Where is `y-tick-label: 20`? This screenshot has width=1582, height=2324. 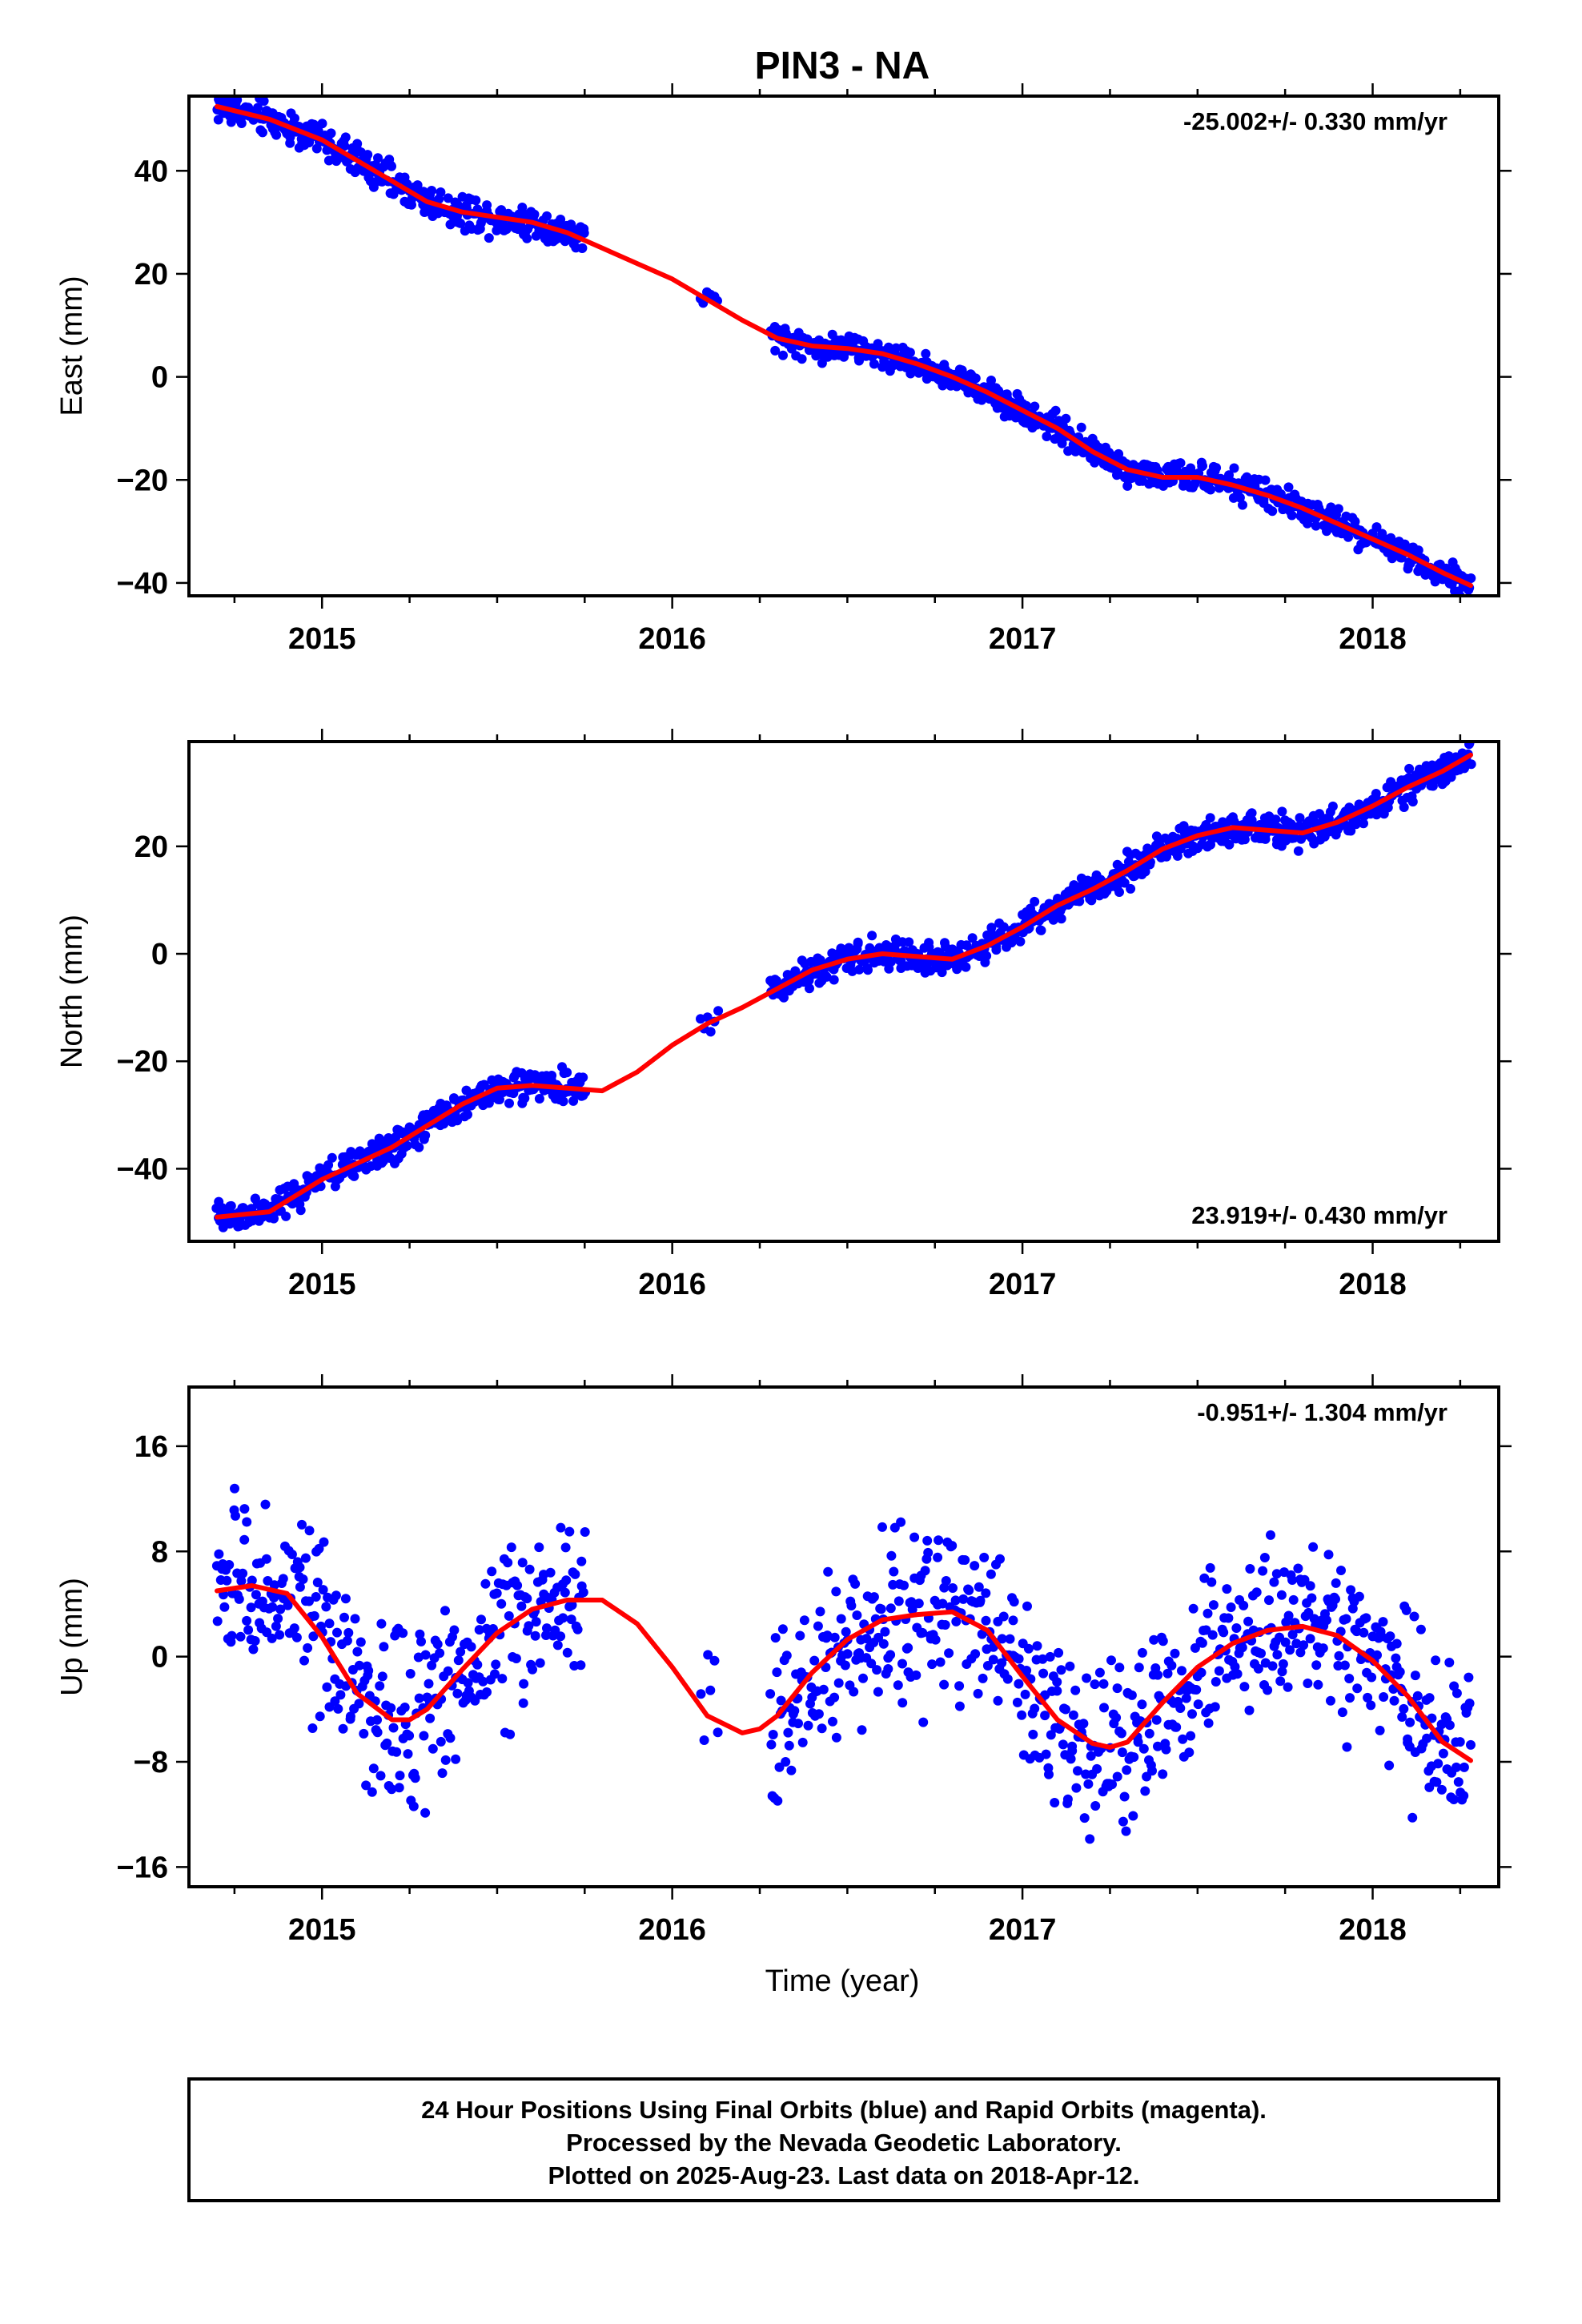
y-tick-label: 20 is located at coordinates (151, 275).